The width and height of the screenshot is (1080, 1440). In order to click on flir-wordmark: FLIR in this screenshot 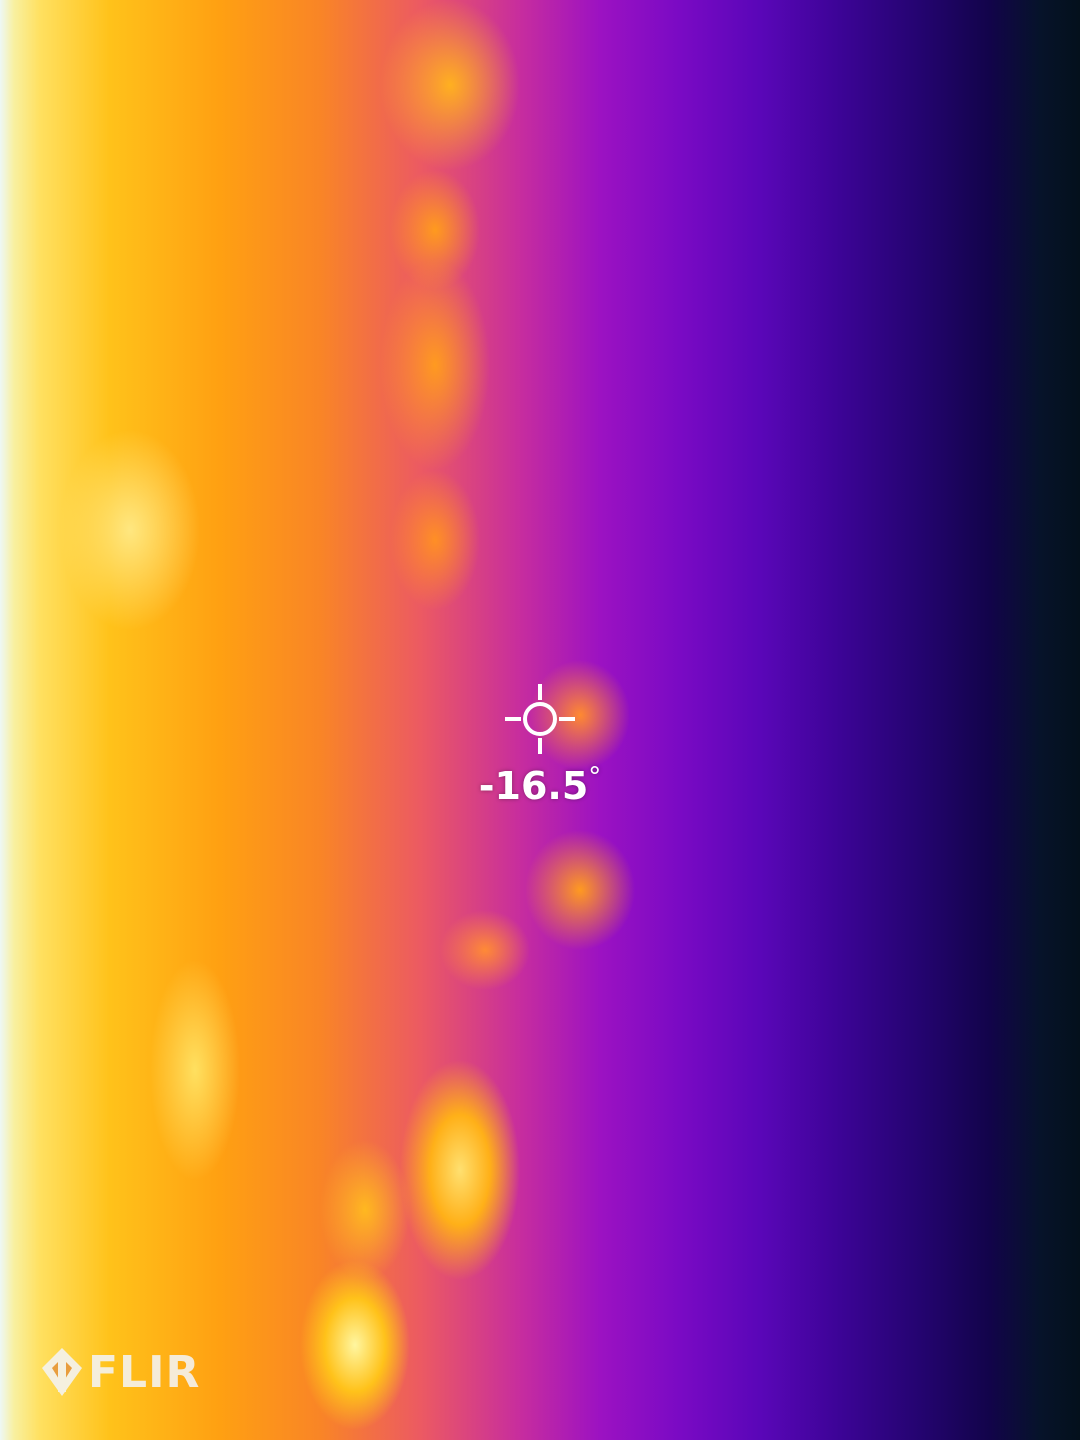, I will do `click(144, 1372)`.